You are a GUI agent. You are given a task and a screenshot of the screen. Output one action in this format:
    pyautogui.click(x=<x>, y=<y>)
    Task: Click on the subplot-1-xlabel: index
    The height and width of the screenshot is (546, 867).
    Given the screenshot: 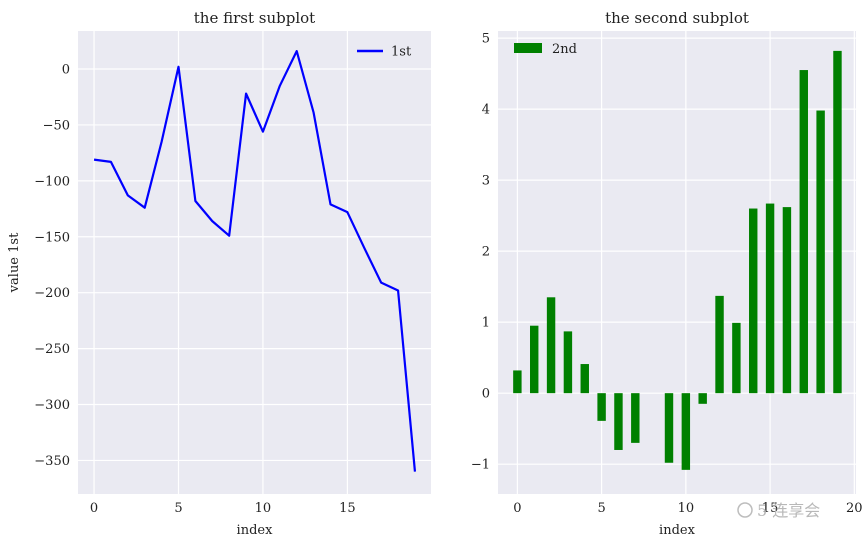 What is the action you would take?
    pyautogui.click(x=255, y=530)
    